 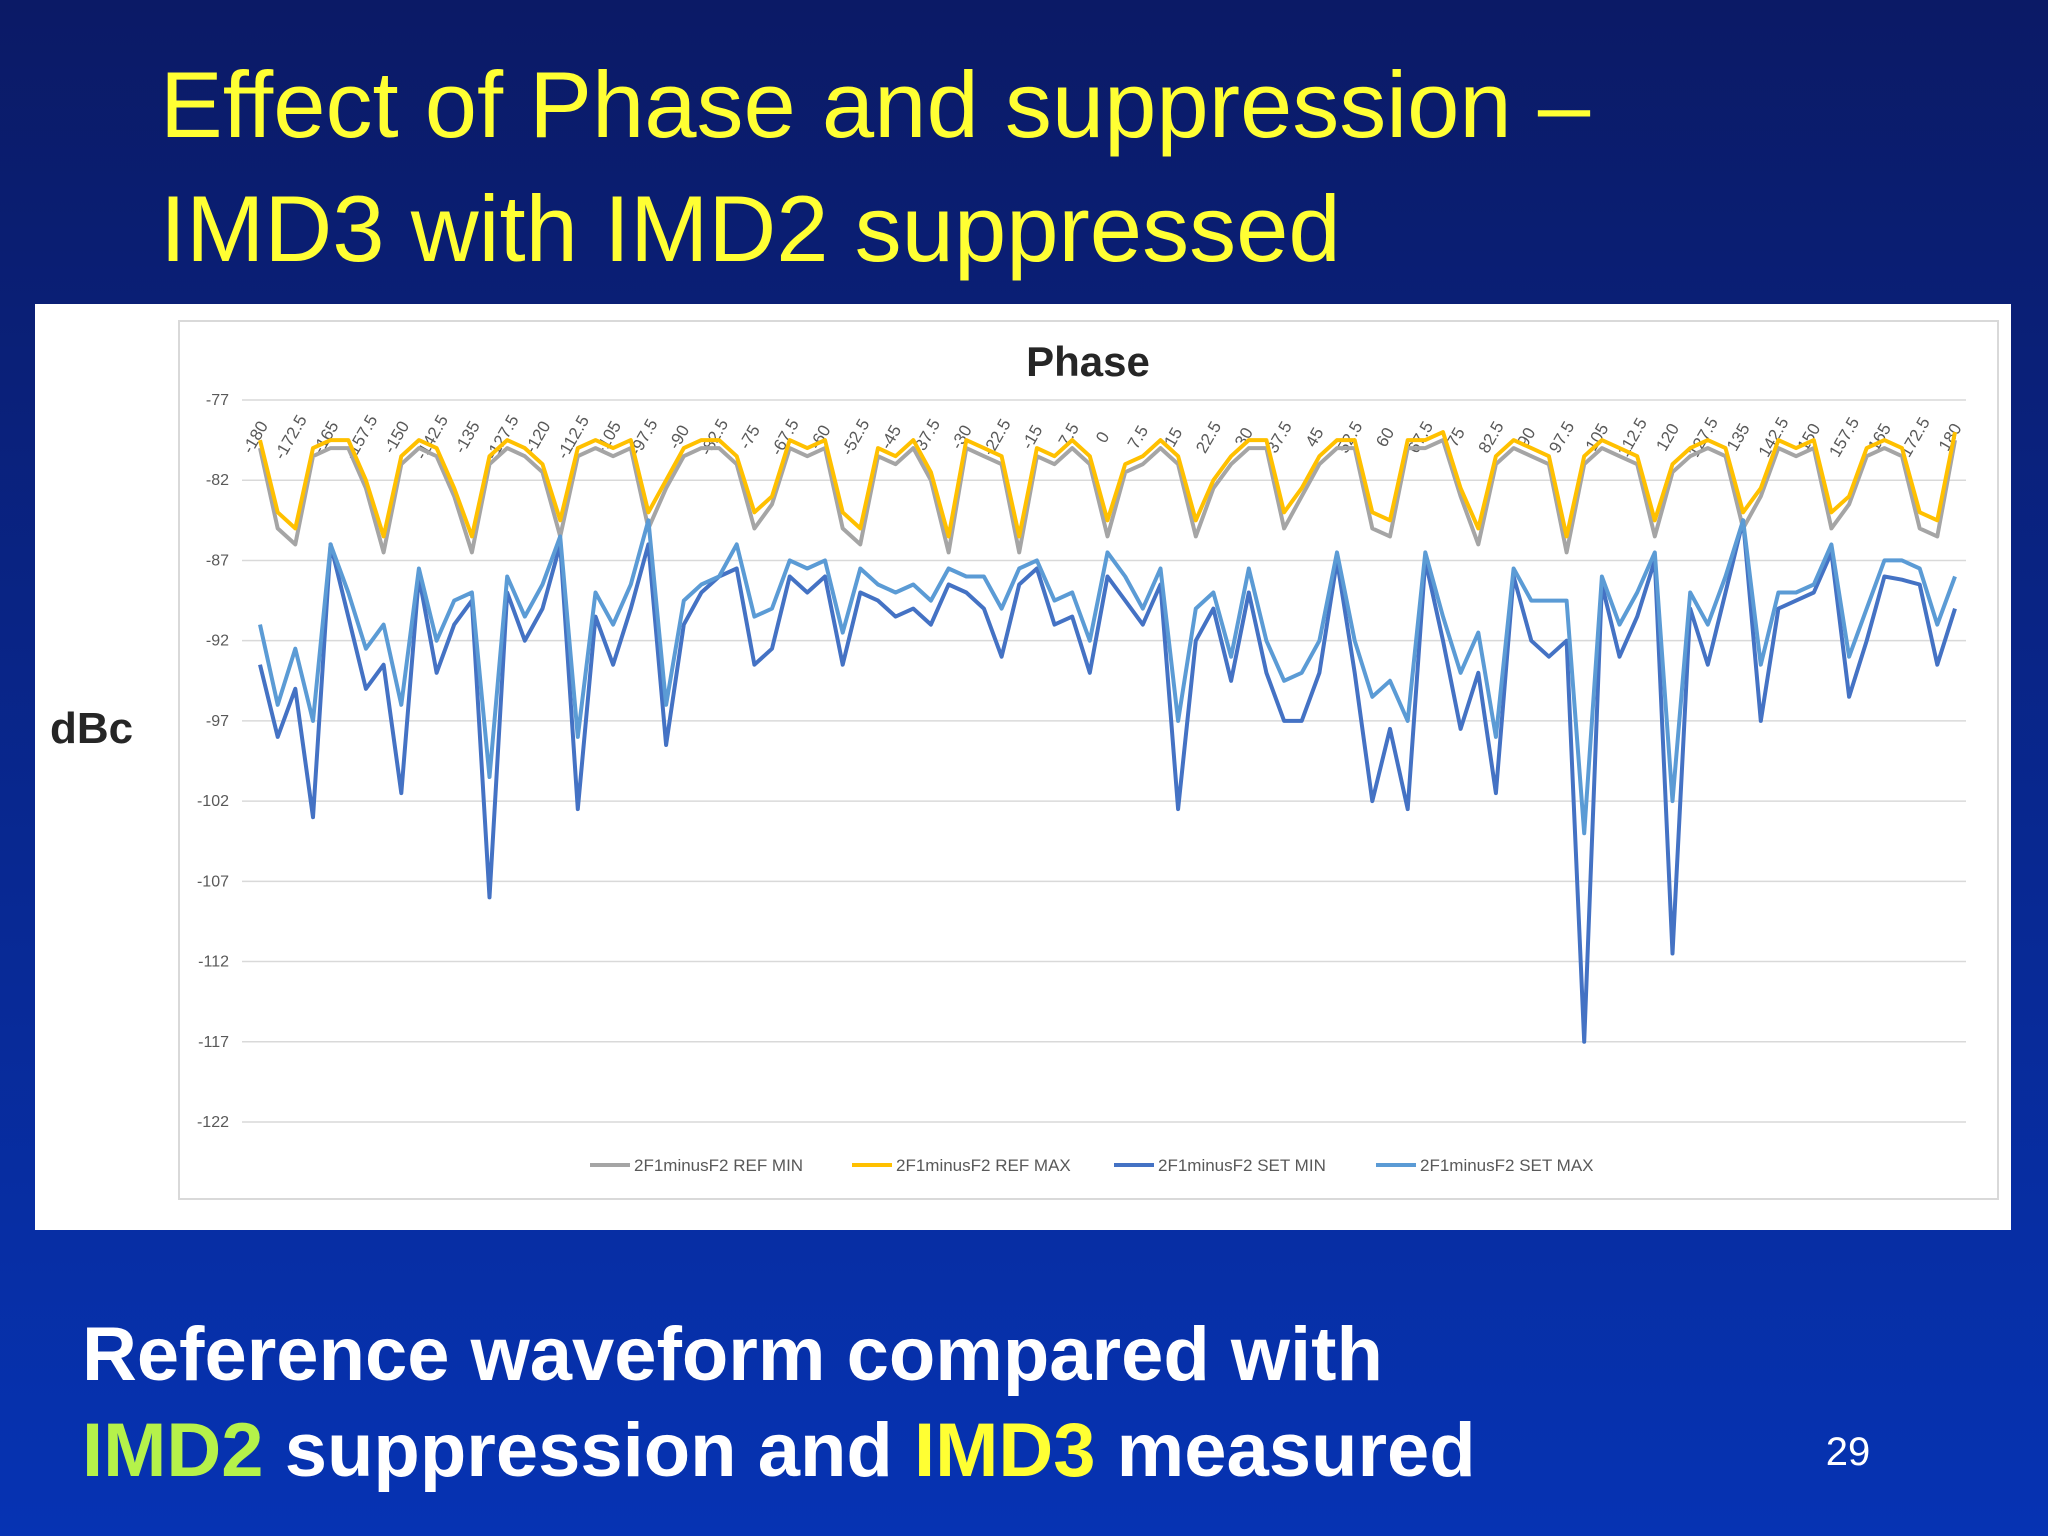 I want to click on chart-title: Phase, so click(x=1088, y=361).